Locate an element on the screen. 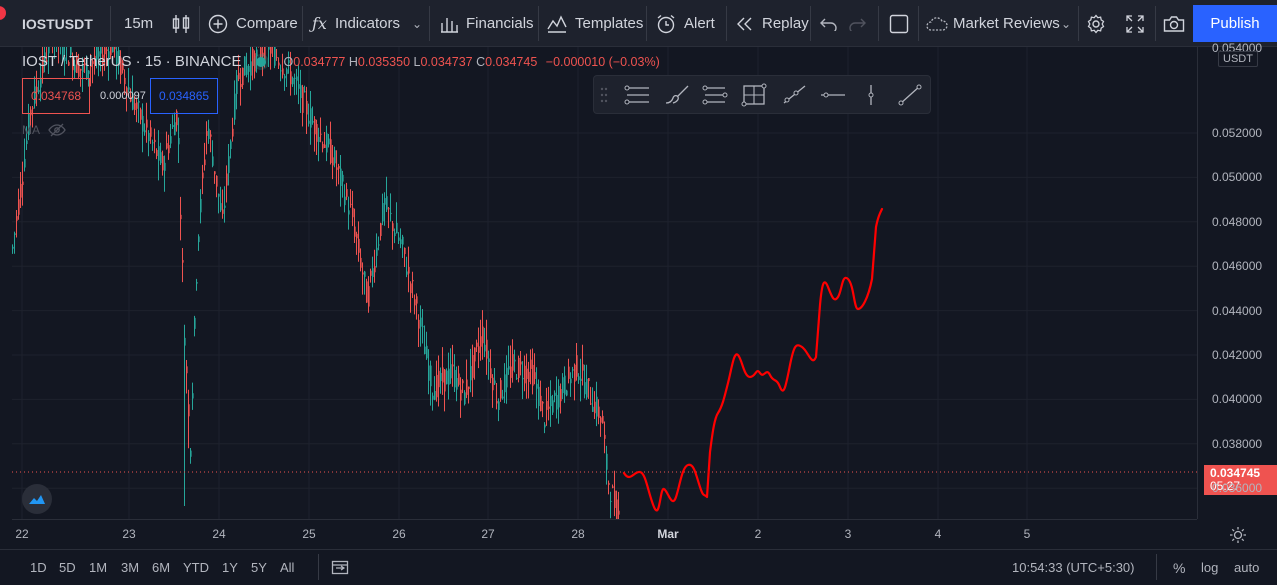 The height and width of the screenshot is (585, 1277). market-reviews-button: Market Reviews is located at coordinates (993, 23).